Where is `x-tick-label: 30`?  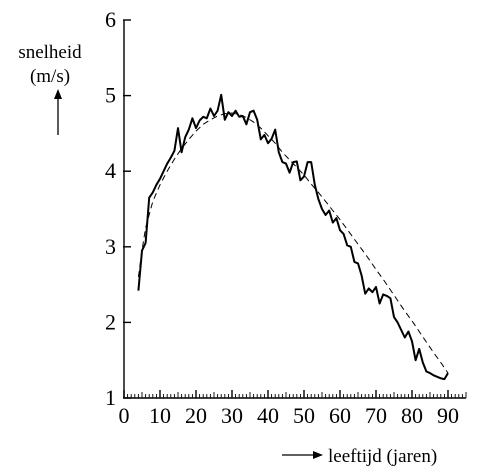 x-tick-label: 30 is located at coordinates (232, 415).